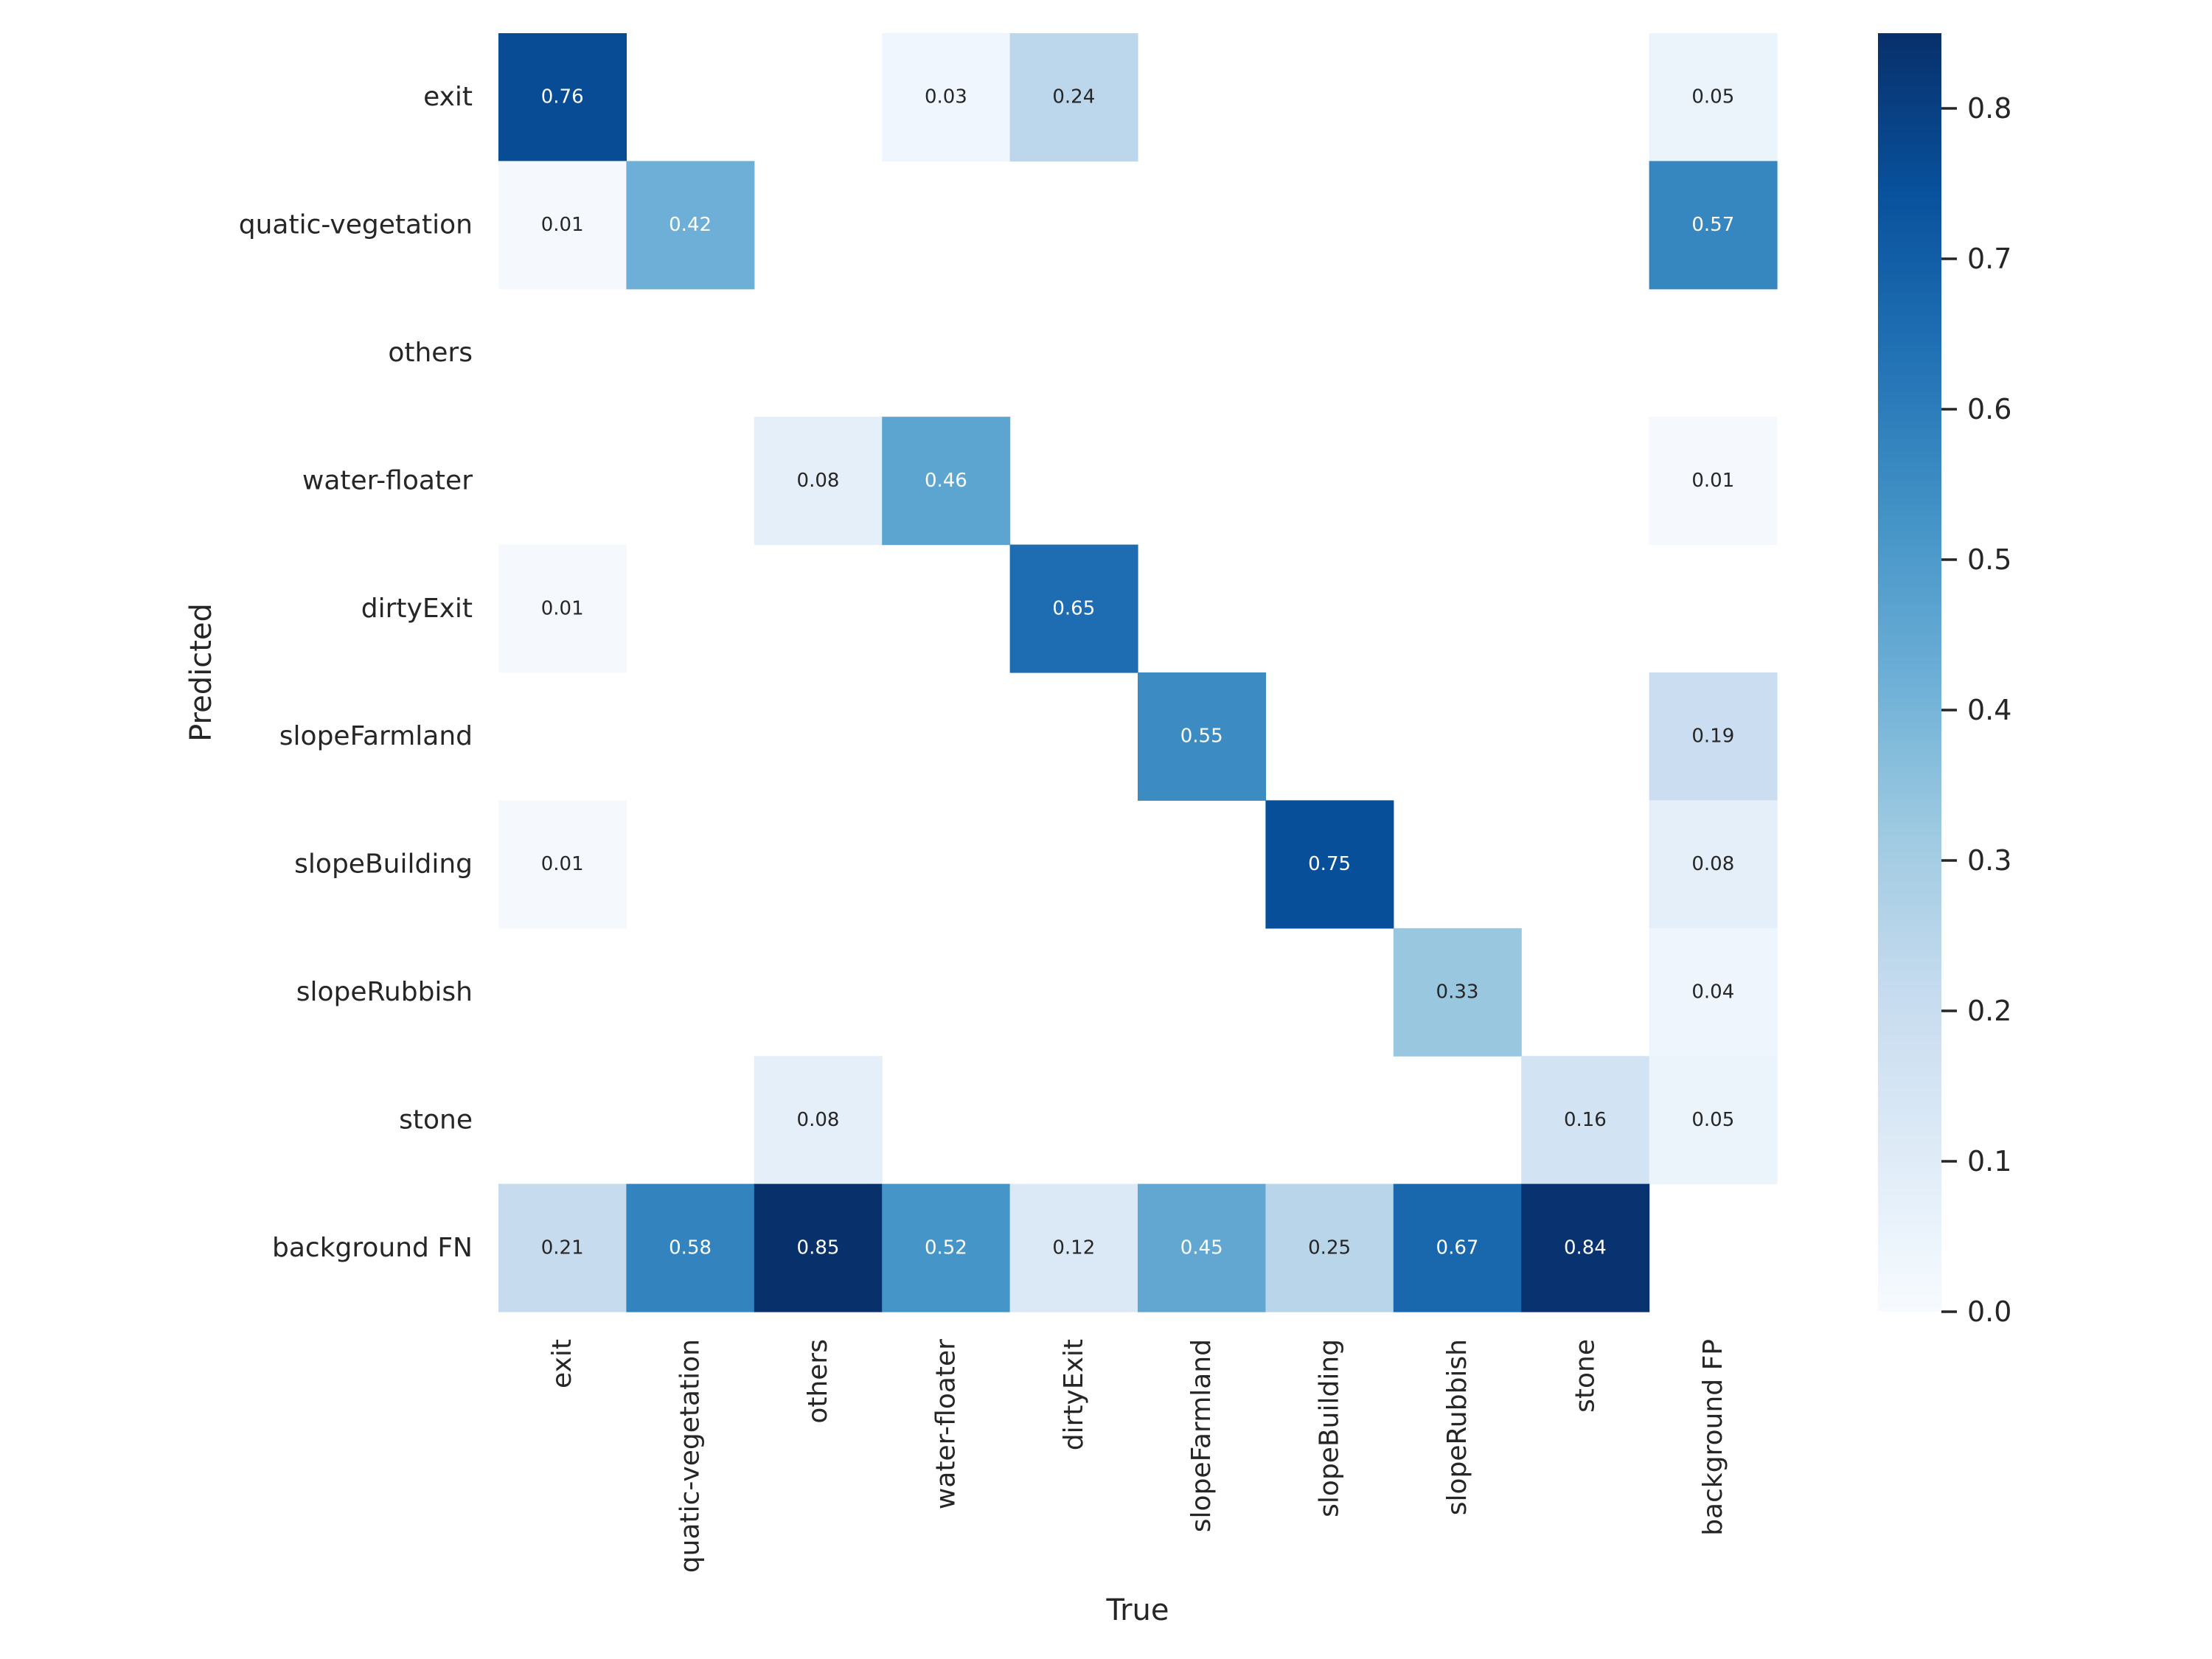  Describe the element at coordinates (946, 1424) in the screenshot. I see `x-tick-label: water-floater` at that location.